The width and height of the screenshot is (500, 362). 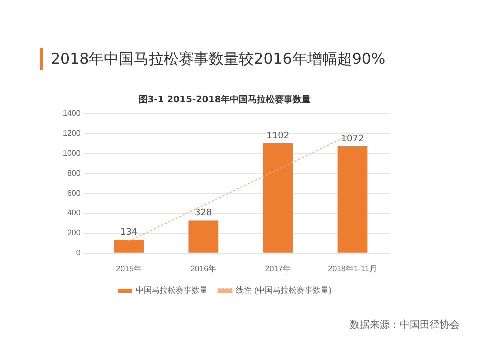 I want to click on data-label: 134, so click(x=129, y=233).